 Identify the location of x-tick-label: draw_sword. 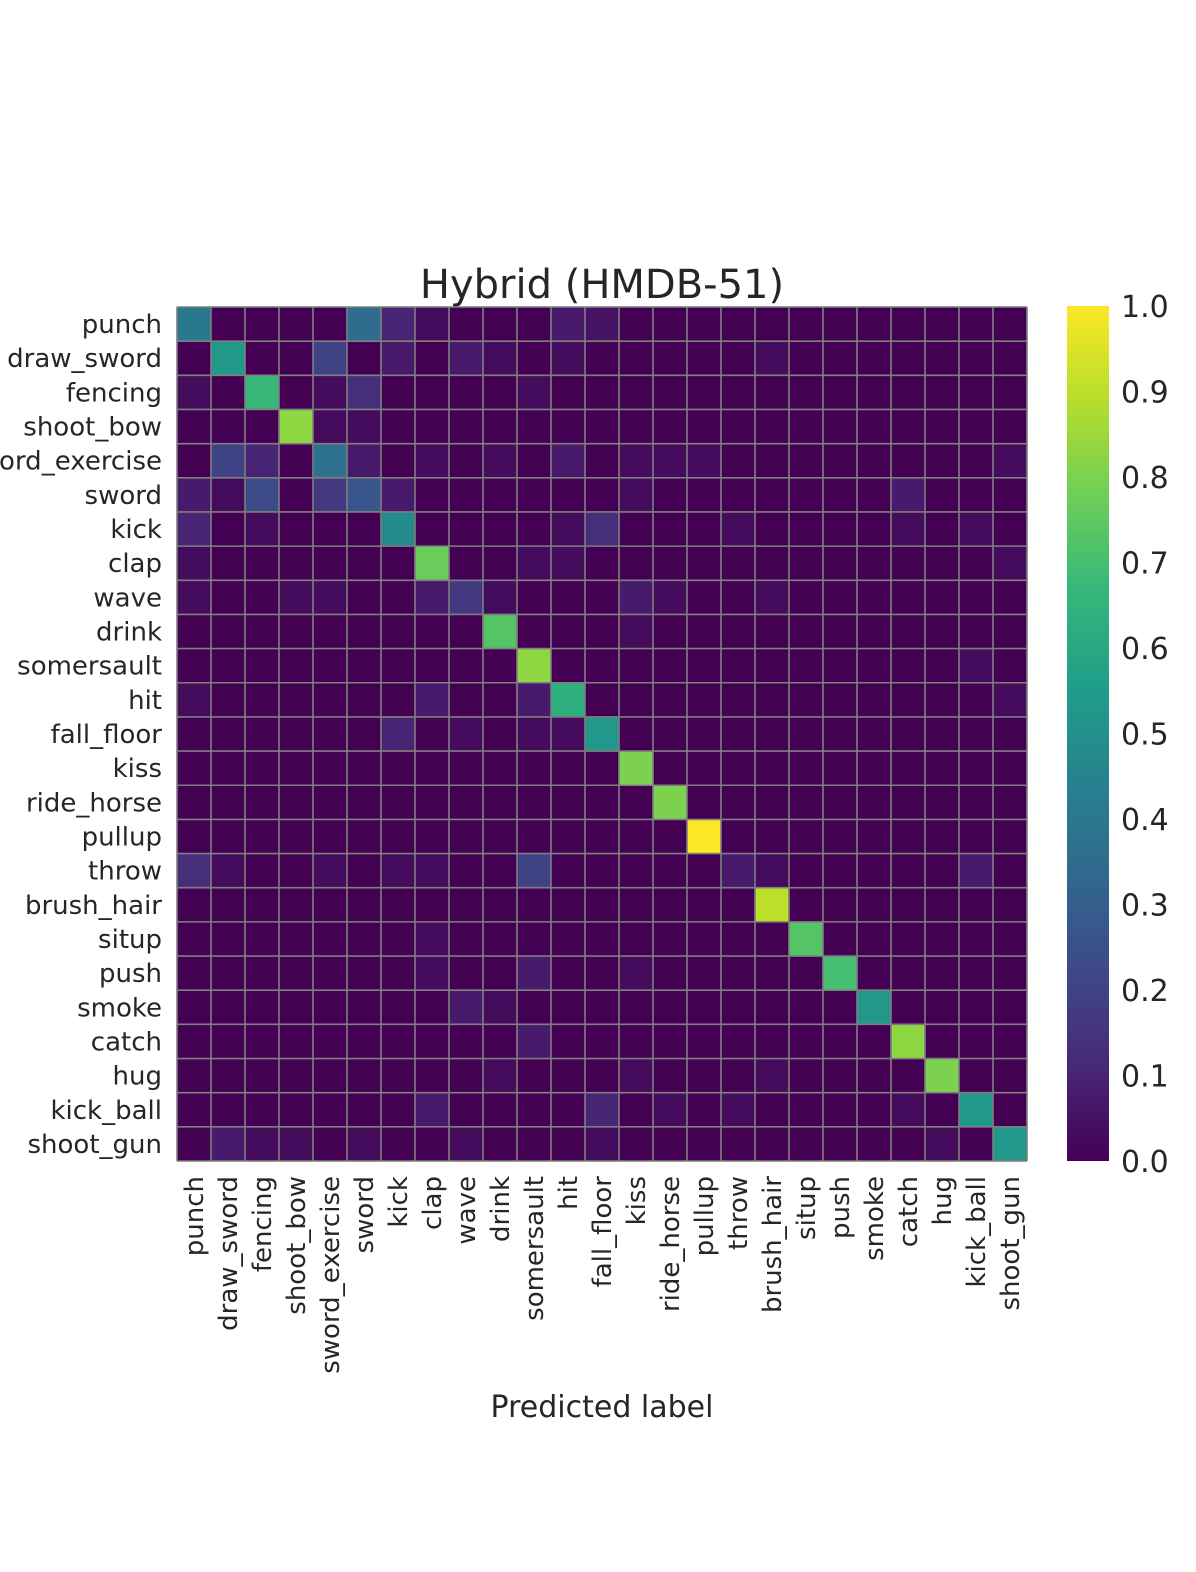
(229, 1253).